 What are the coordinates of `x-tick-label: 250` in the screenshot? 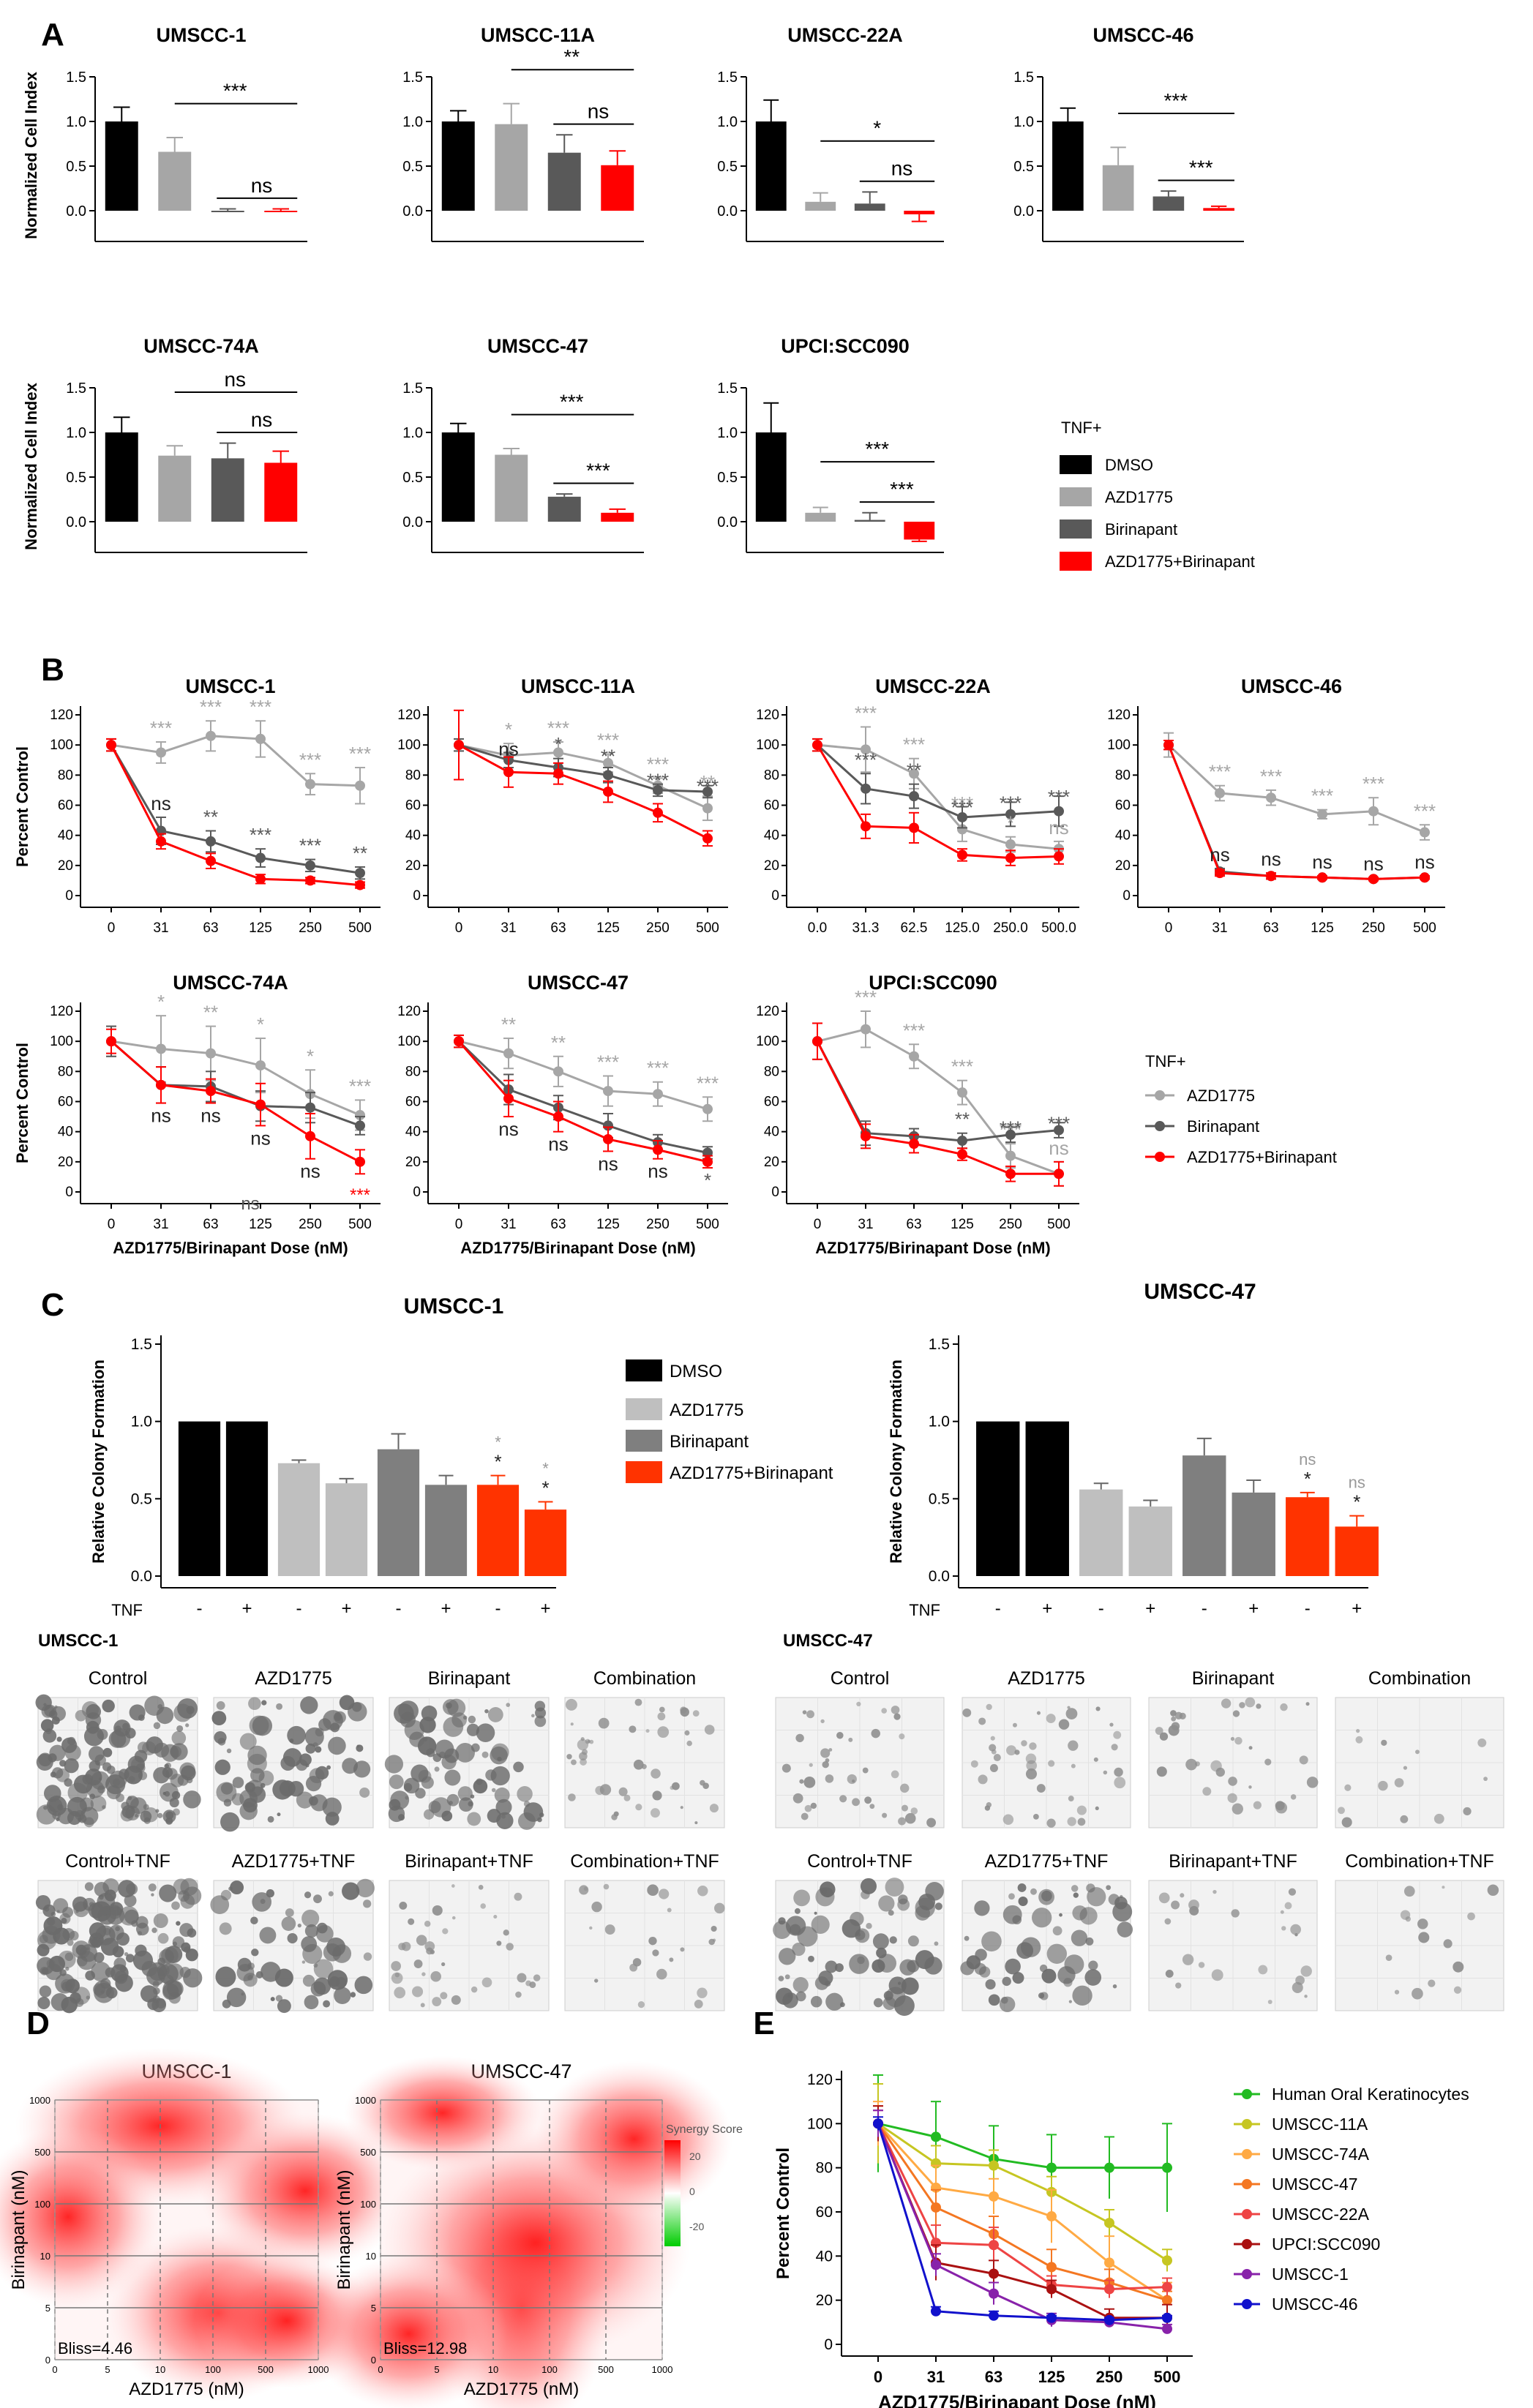 It's located at (658, 1224).